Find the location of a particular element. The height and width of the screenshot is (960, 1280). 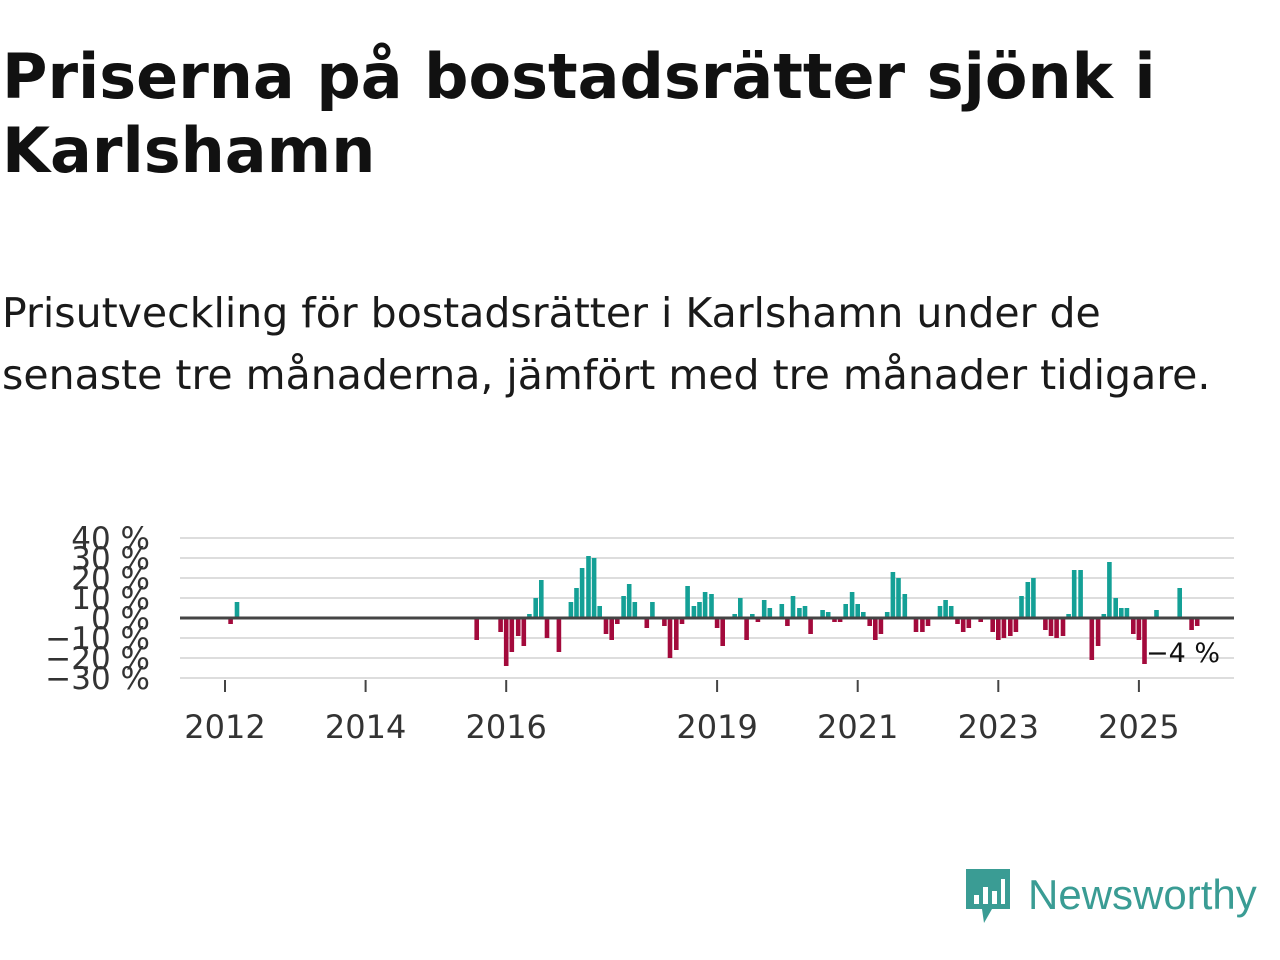

x-tick-label: 2021 is located at coordinates (857, 727).